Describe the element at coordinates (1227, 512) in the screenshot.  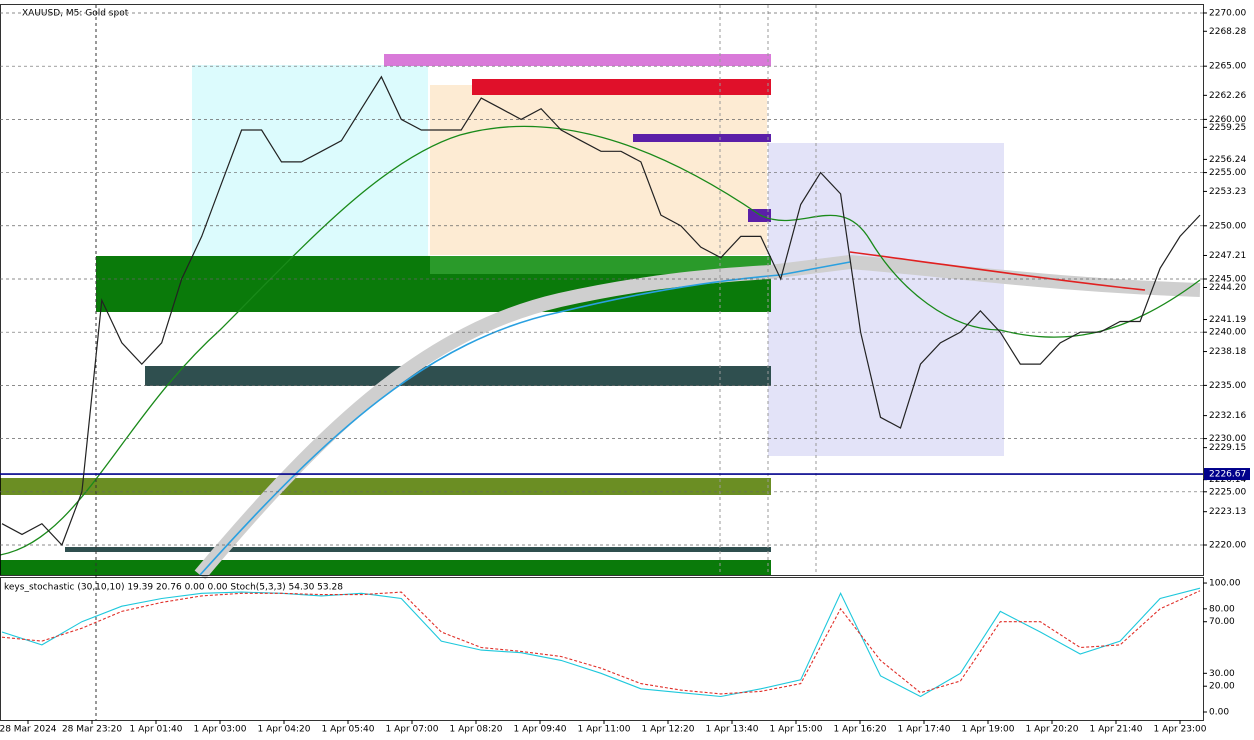
I see `y-tick-label: 2223.13` at that location.